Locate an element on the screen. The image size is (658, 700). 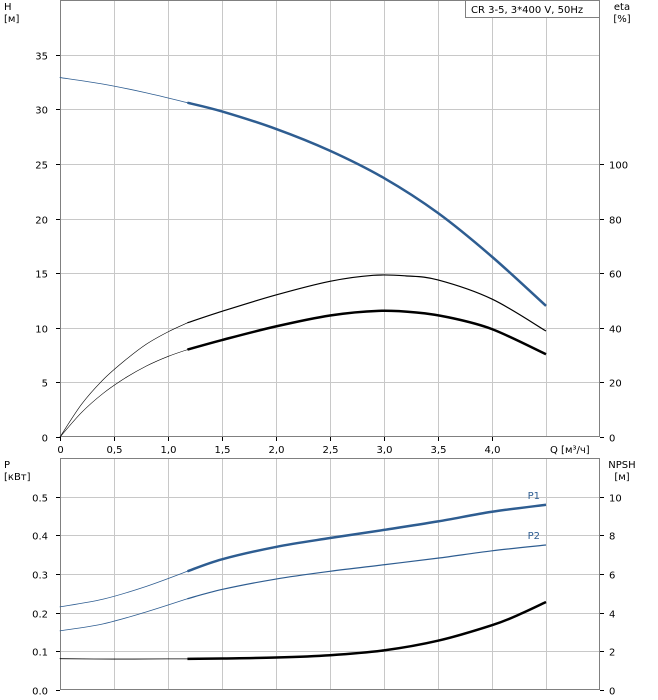
x-tick-label: 2,5 is located at coordinates (331, 450).